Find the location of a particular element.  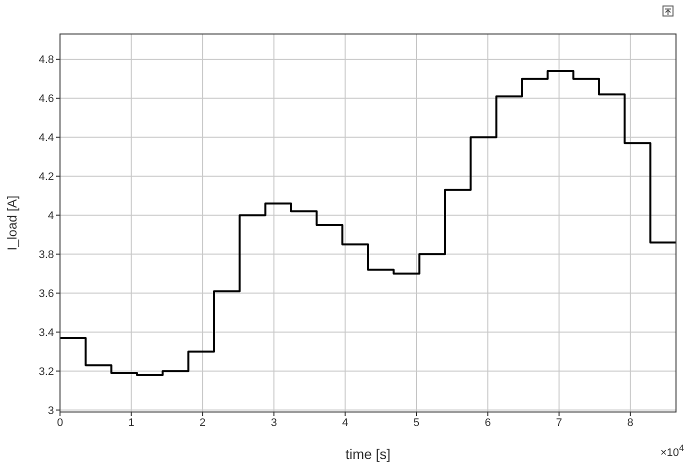

y-tick-label: 4.8 is located at coordinates (46, 60).